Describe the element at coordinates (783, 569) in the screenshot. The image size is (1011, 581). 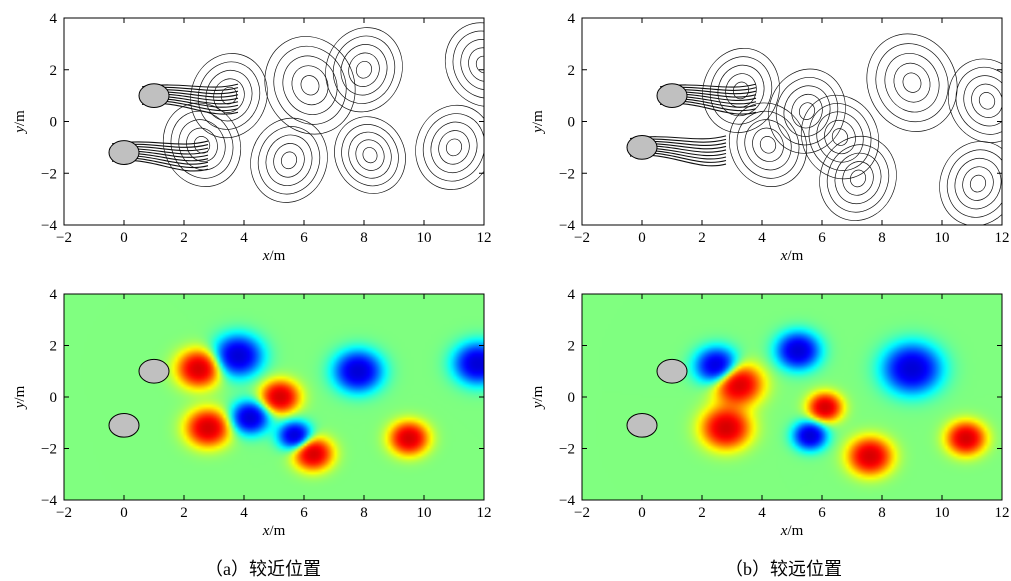
I see `caption-b: （b）较远位置` at that location.